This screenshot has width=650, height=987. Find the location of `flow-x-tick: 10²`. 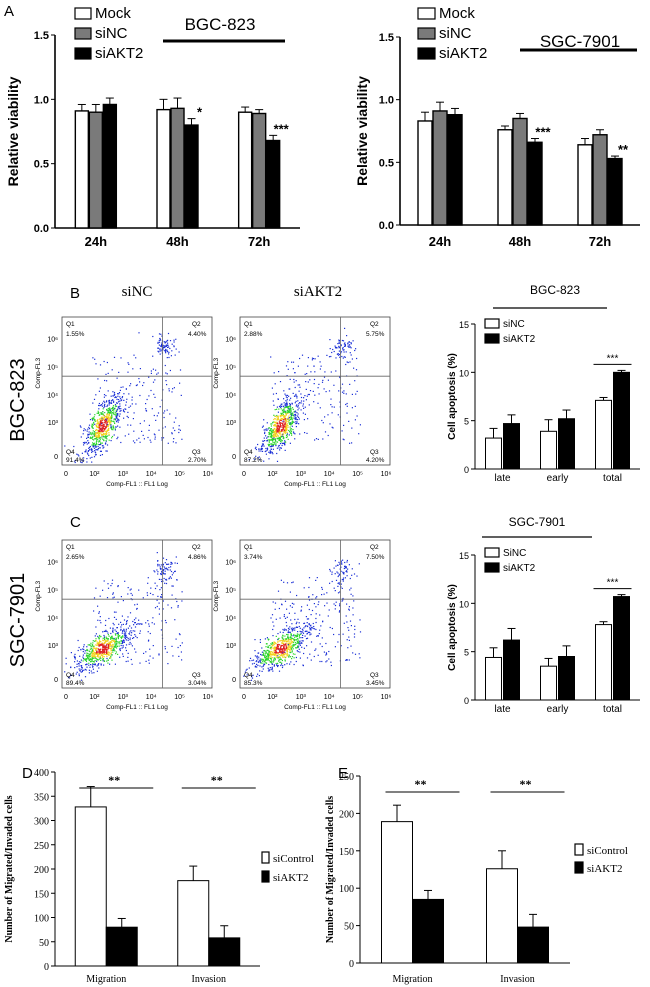

flow-x-tick: 10² is located at coordinates (94, 697).